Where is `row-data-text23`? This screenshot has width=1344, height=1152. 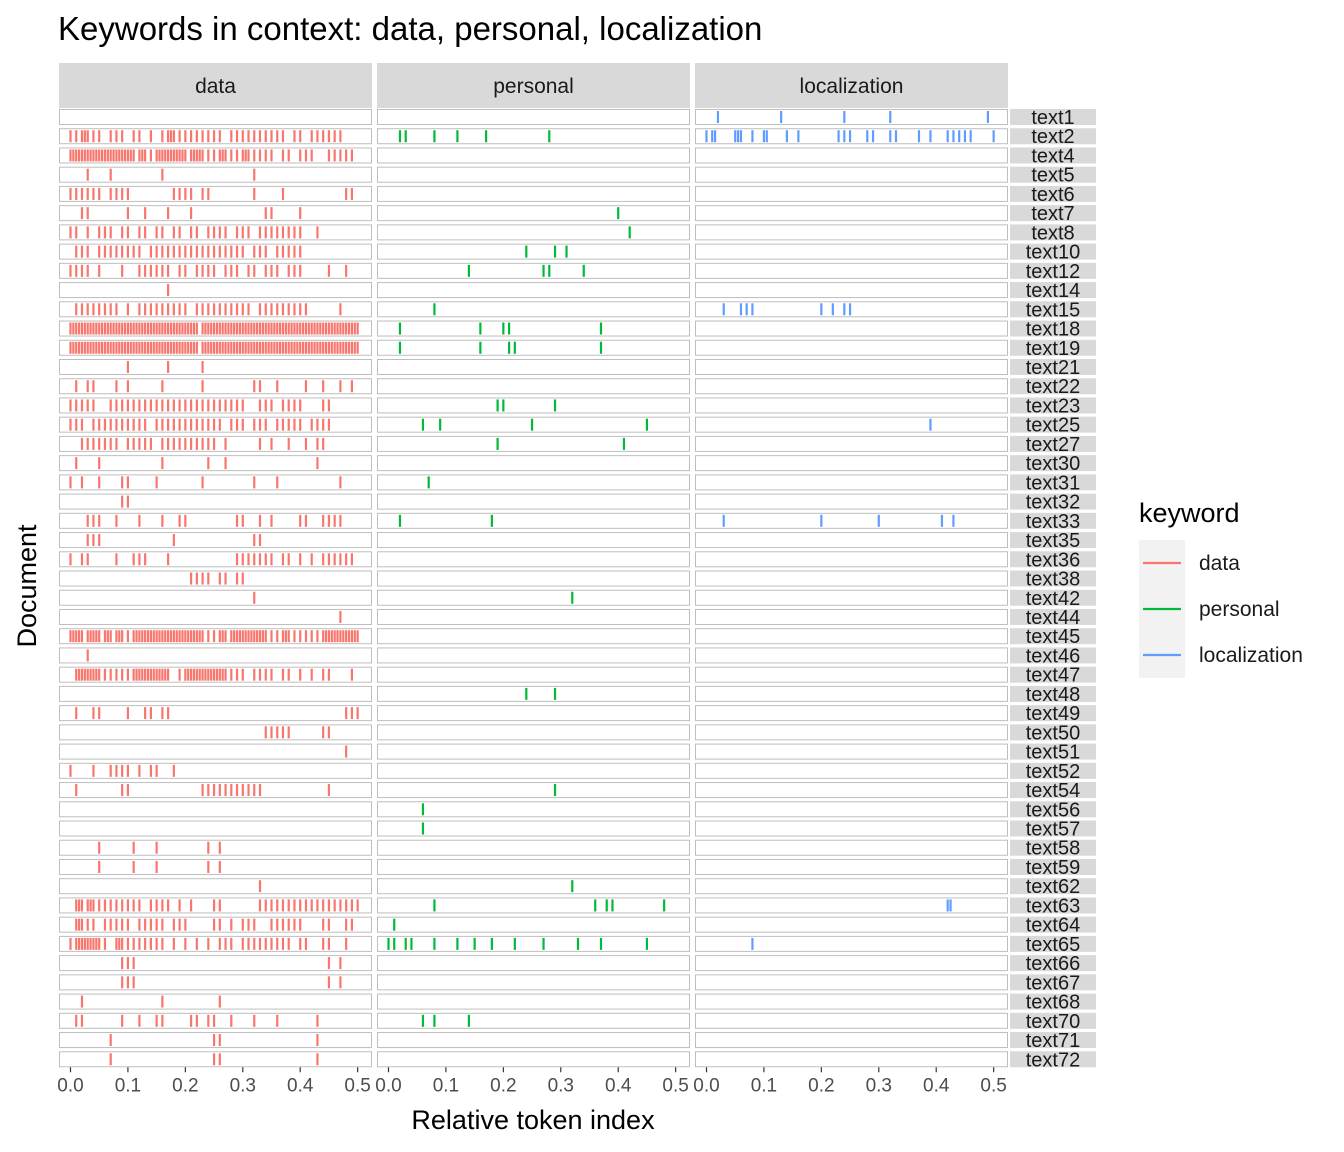
row-data-text23 is located at coordinates (215, 405).